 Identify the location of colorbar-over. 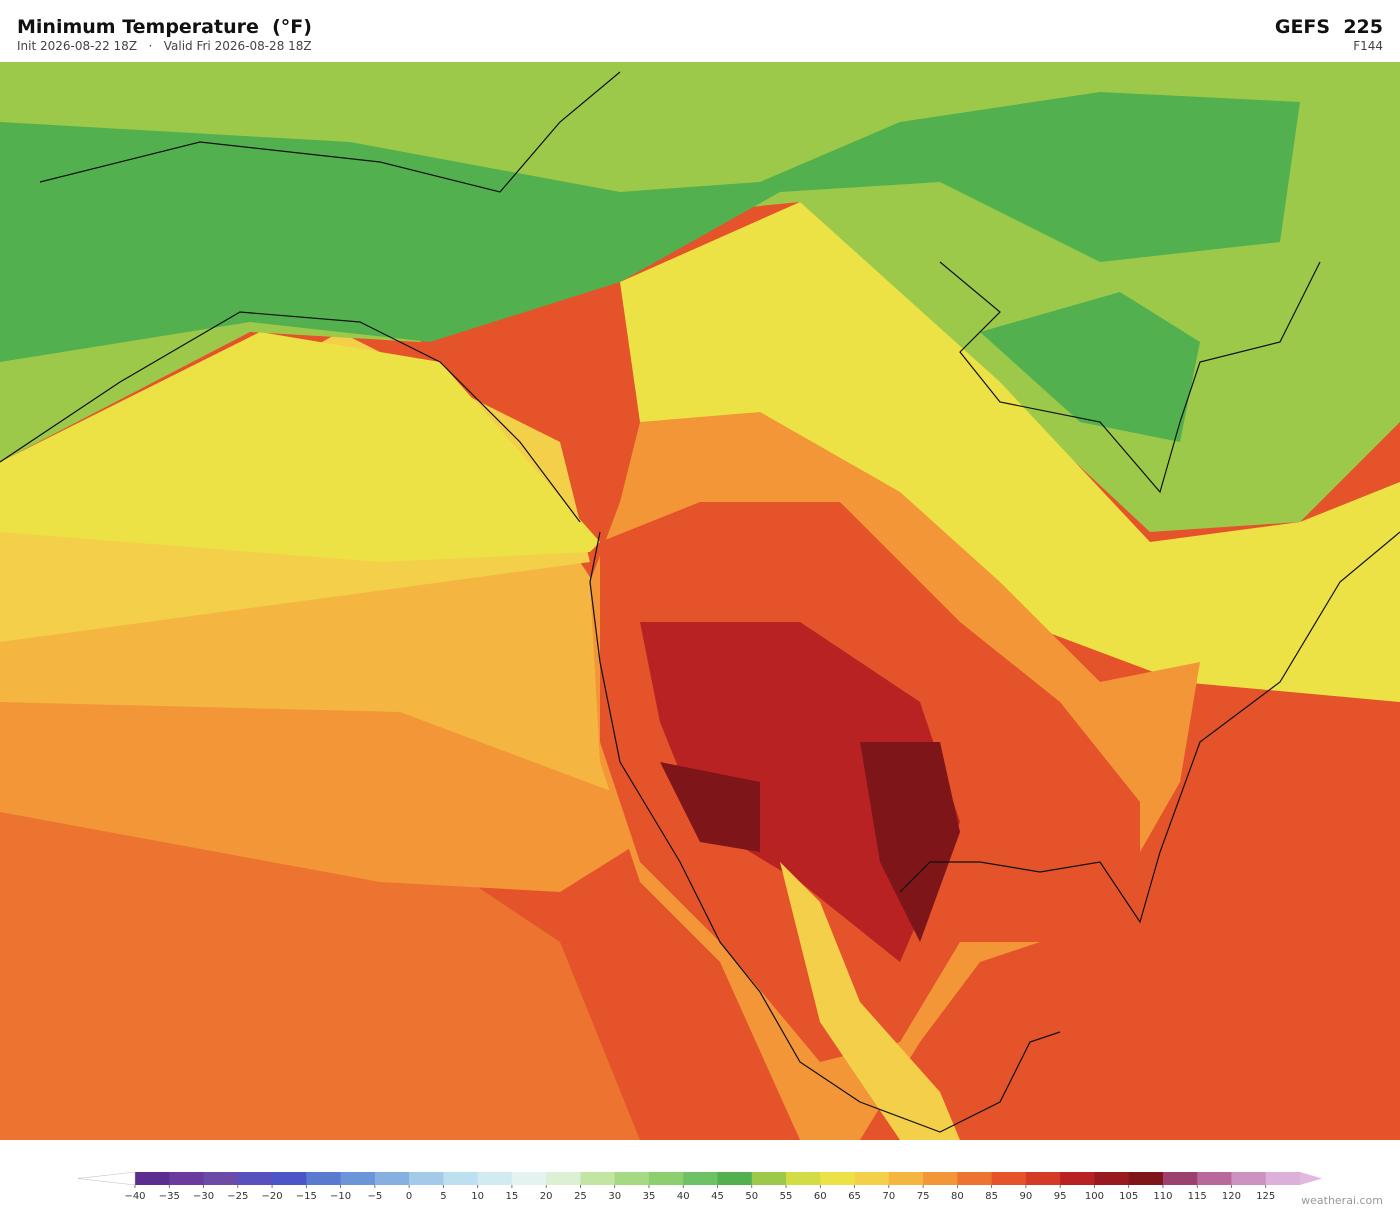
(1311, 1178).